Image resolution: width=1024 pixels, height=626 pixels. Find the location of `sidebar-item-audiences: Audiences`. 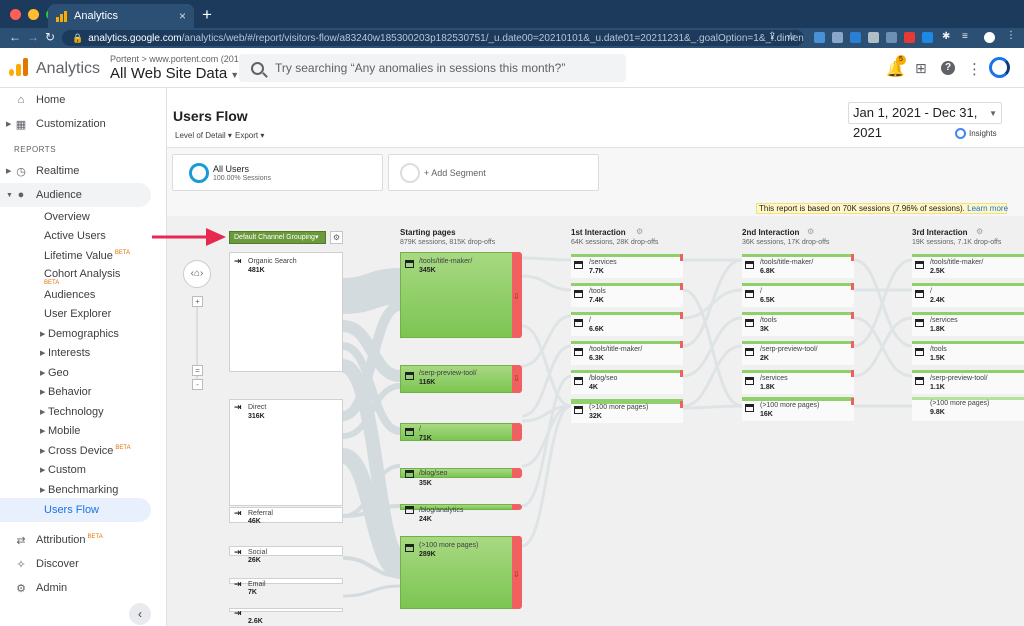

sidebar-item-audiences: Audiences is located at coordinates (83, 295).